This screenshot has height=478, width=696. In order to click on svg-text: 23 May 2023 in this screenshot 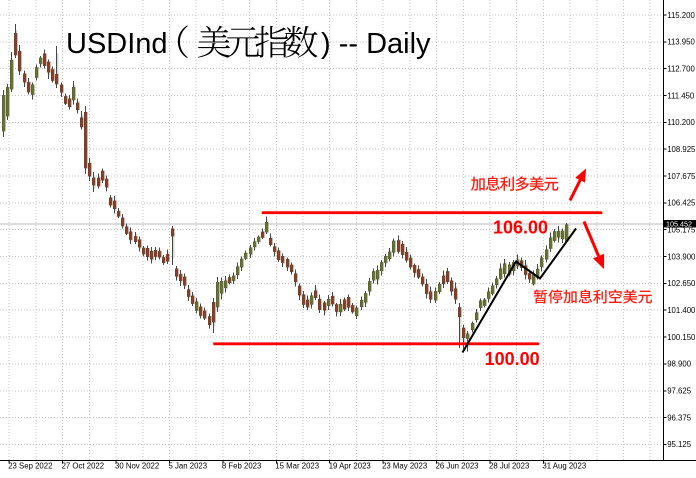, I will do `click(404, 466)`.